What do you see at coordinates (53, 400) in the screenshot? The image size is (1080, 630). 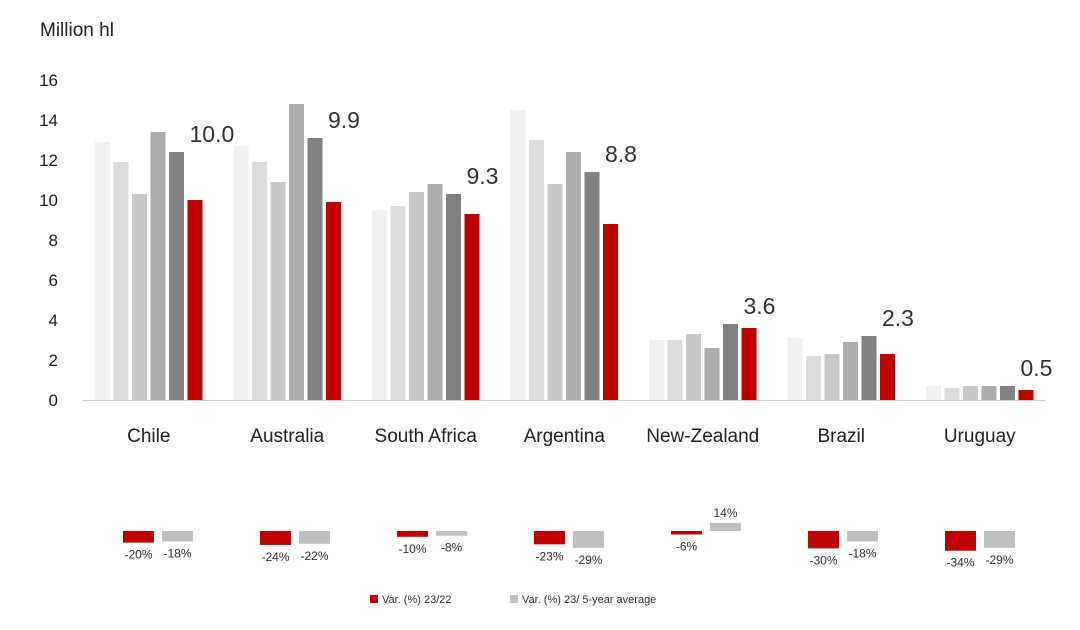 I see `y-tick-label: 0` at bounding box center [53, 400].